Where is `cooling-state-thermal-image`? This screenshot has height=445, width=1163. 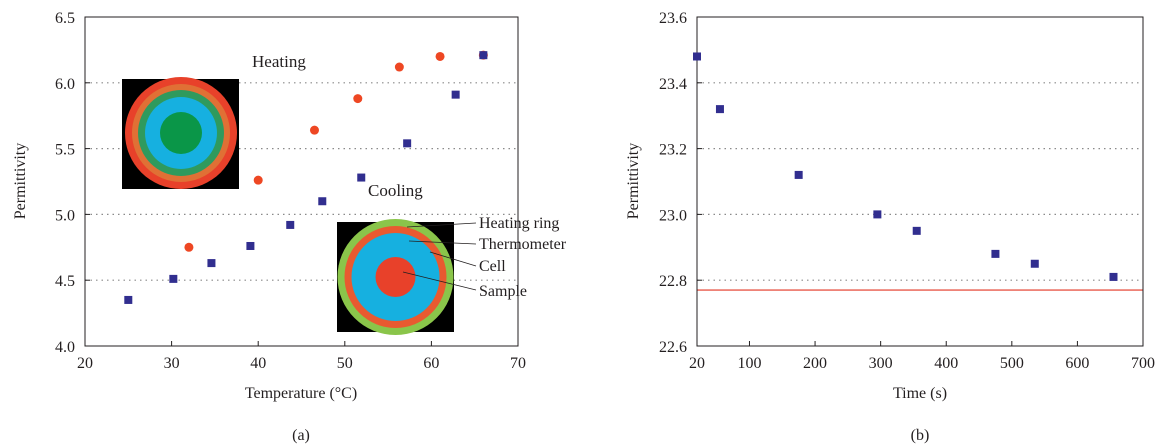 cooling-state-thermal-image is located at coordinates (395, 277).